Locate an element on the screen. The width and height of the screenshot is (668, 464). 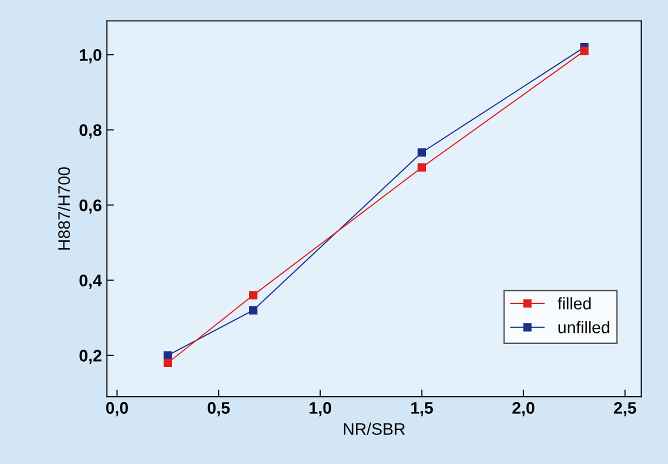
legend-label: unfilled is located at coordinates (584, 327).